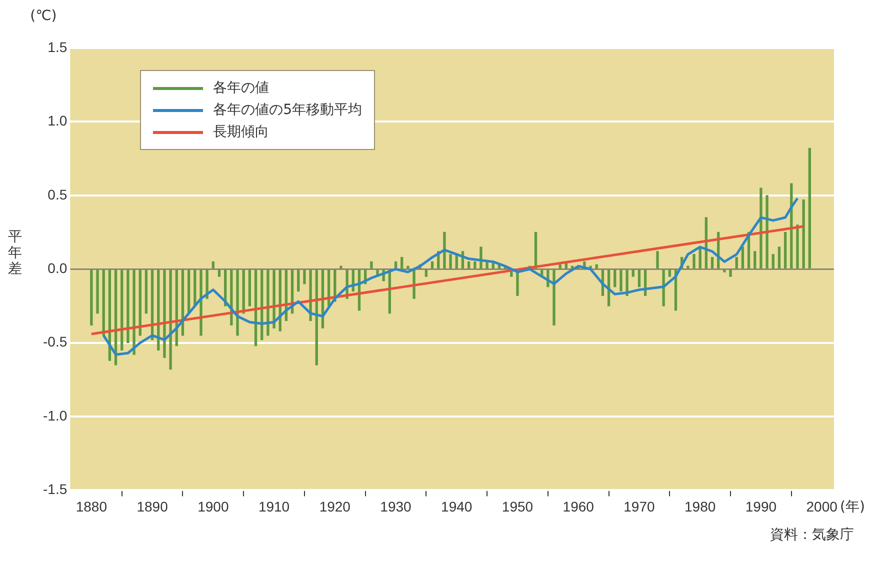 Image resolution: width=884 pixels, height=569 pixels. I want to click on y-axis-title: 平年差, so click(15, 253).